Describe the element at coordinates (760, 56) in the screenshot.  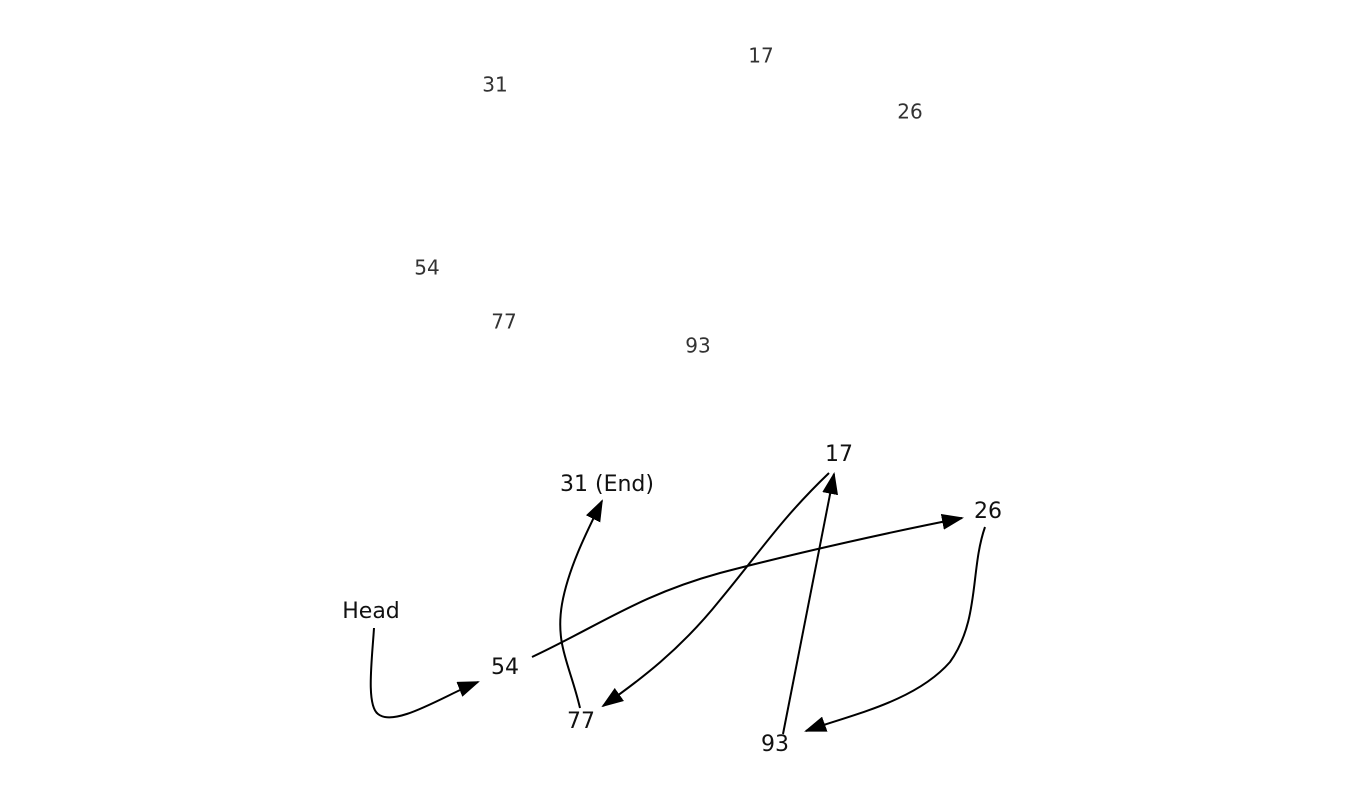
I see `scattered-number-17: 17` at that location.